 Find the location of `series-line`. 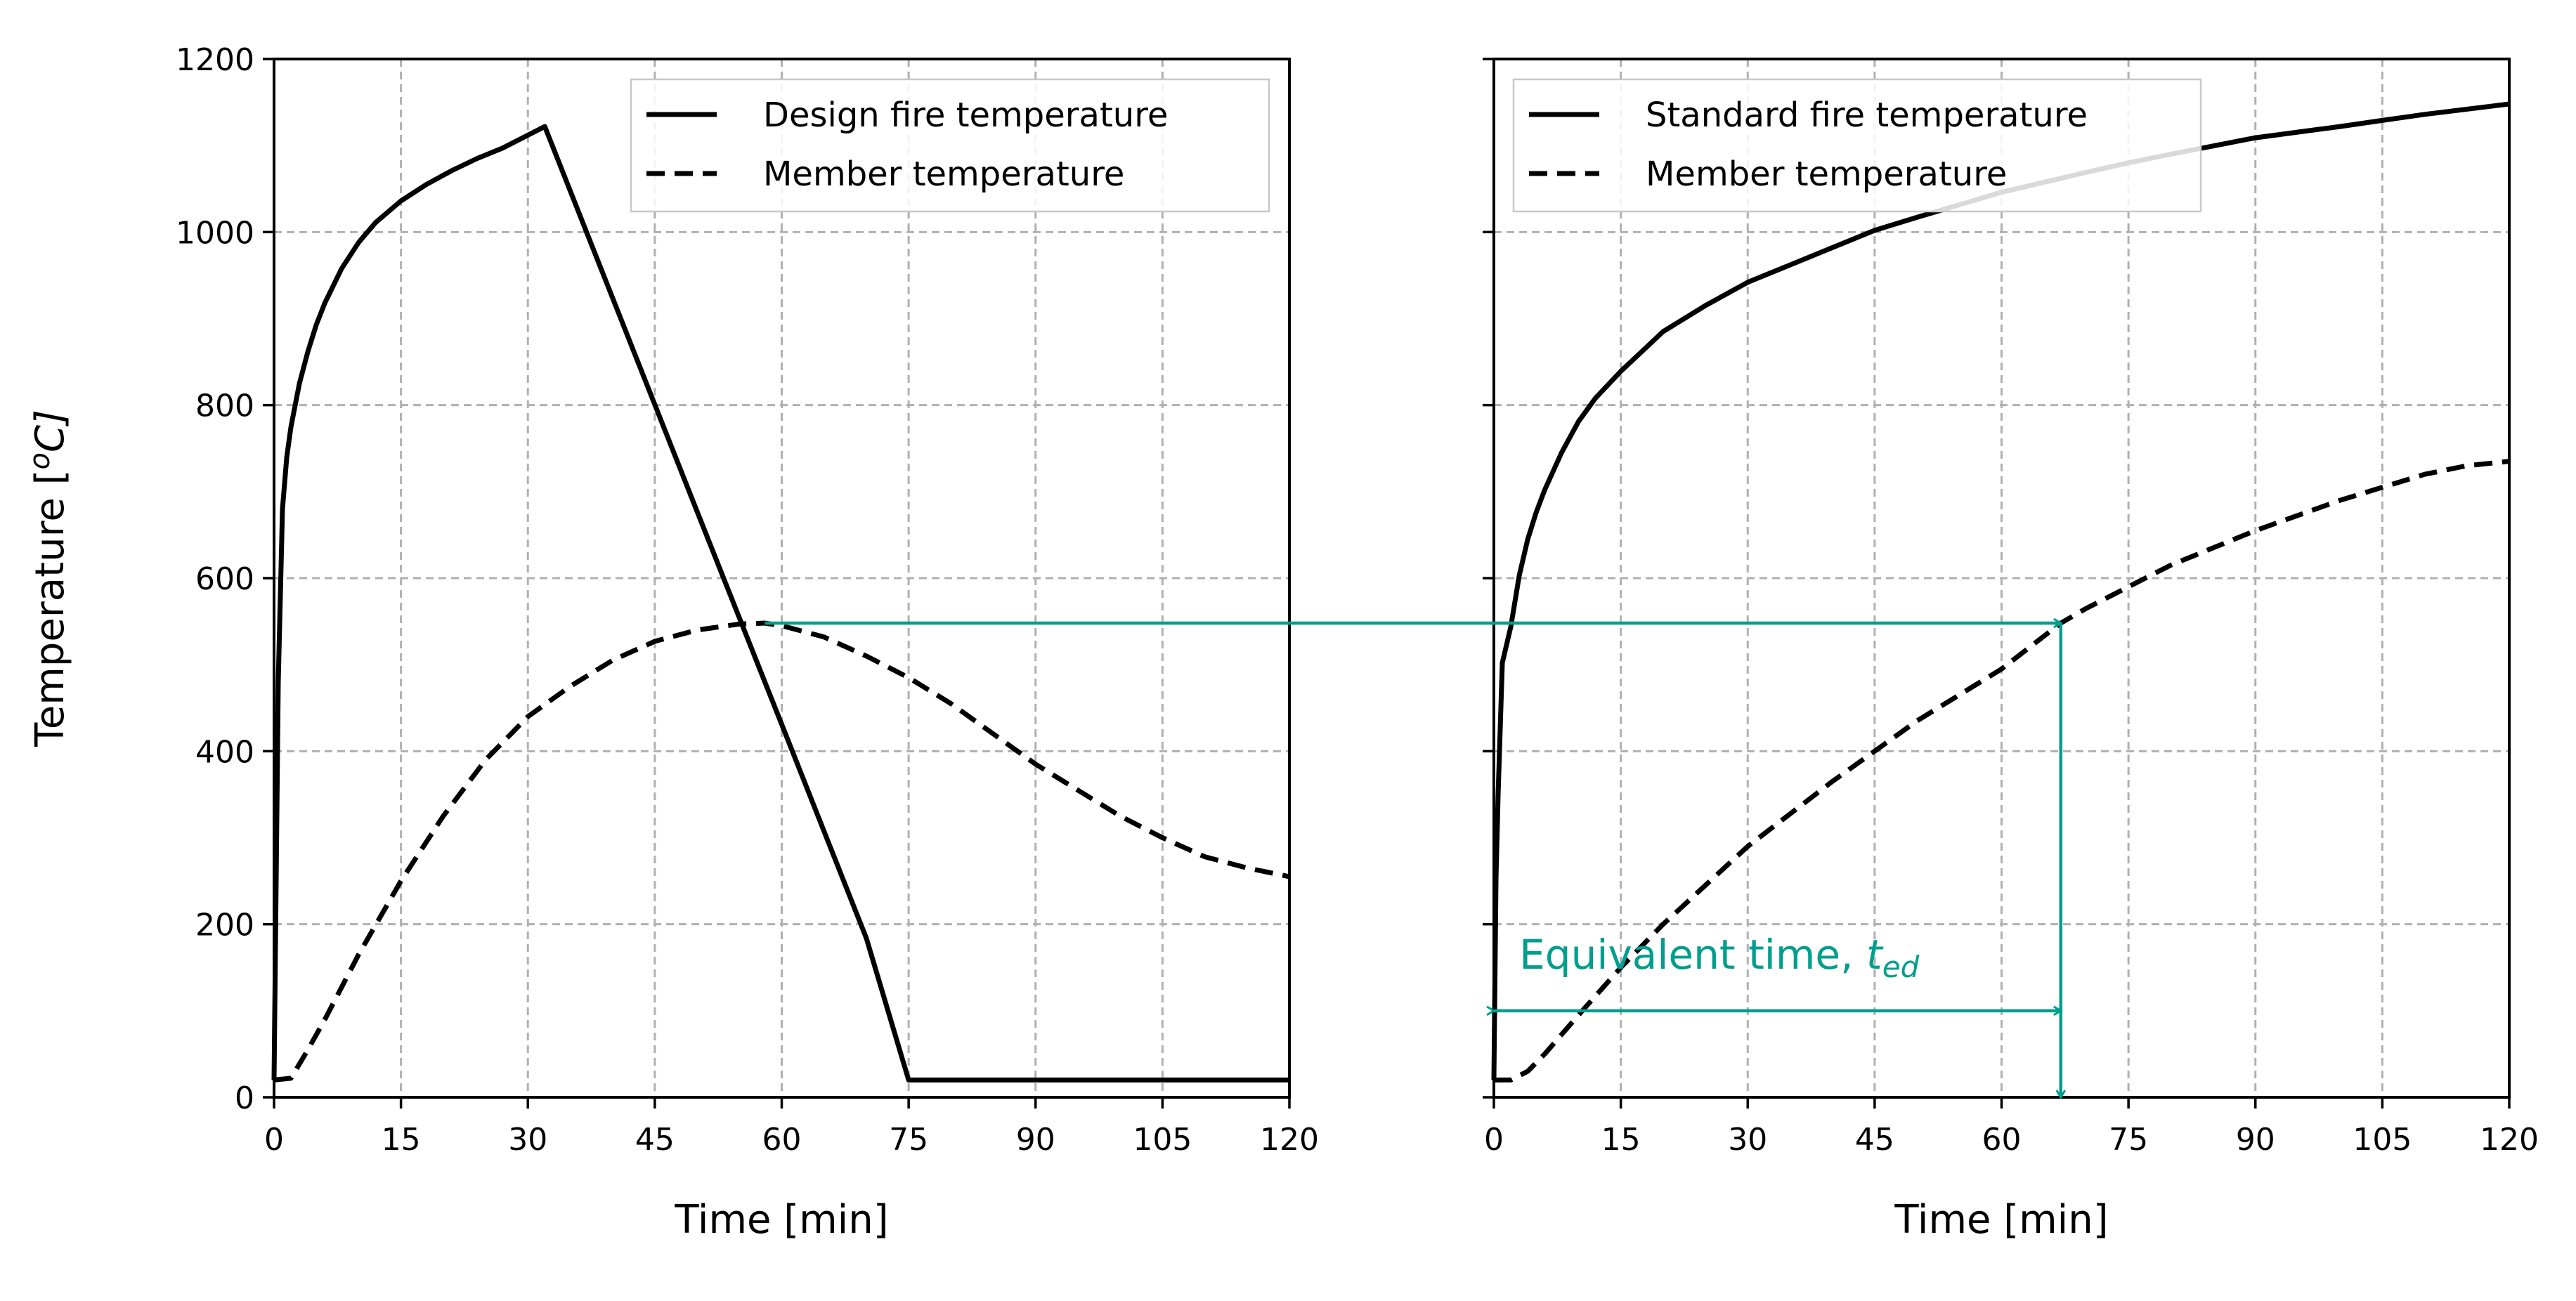

series-line is located at coordinates (781, 851).